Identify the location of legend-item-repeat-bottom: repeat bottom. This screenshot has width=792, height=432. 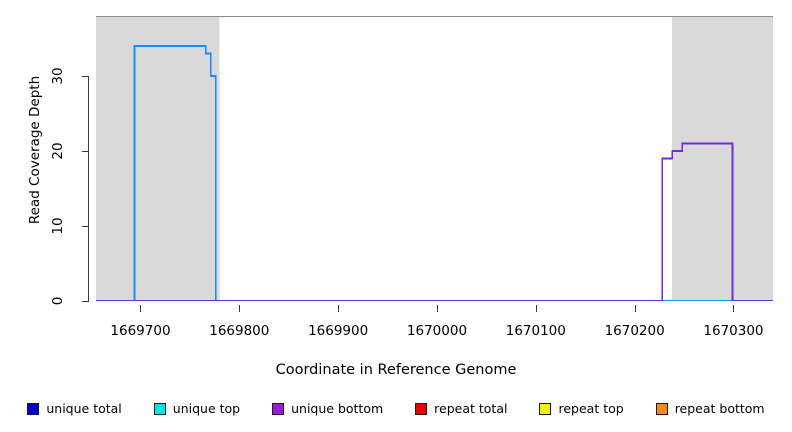
(710, 408).